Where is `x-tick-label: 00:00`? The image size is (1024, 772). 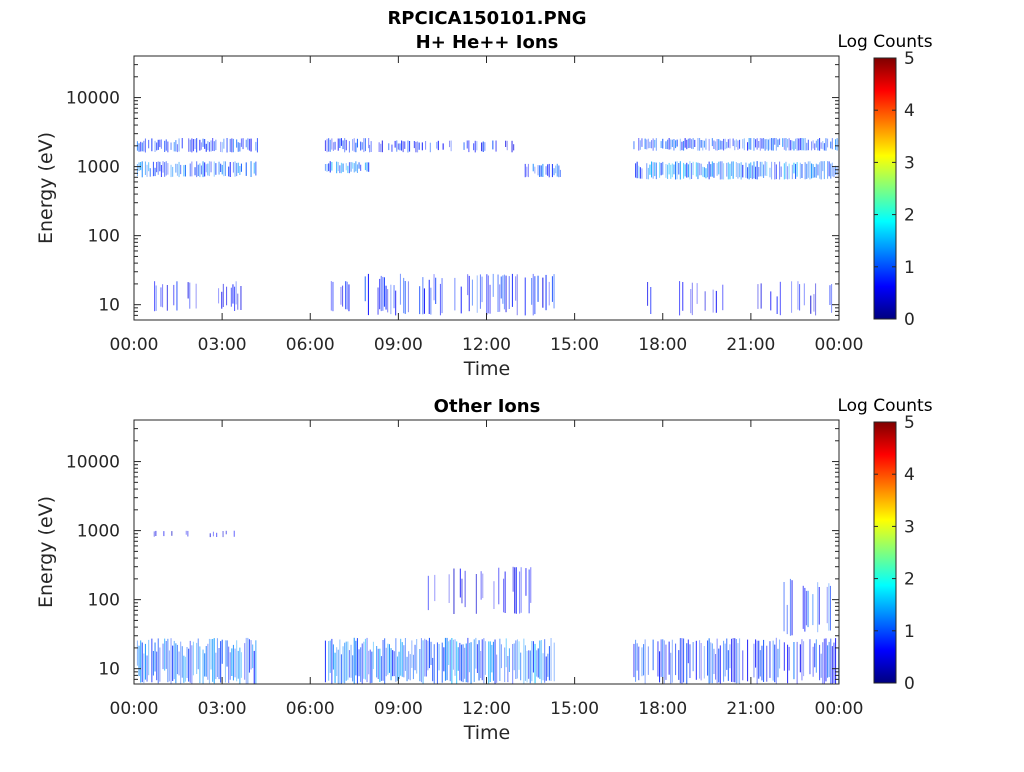
x-tick-label: 00:00 is located at coordinates (134, 345).